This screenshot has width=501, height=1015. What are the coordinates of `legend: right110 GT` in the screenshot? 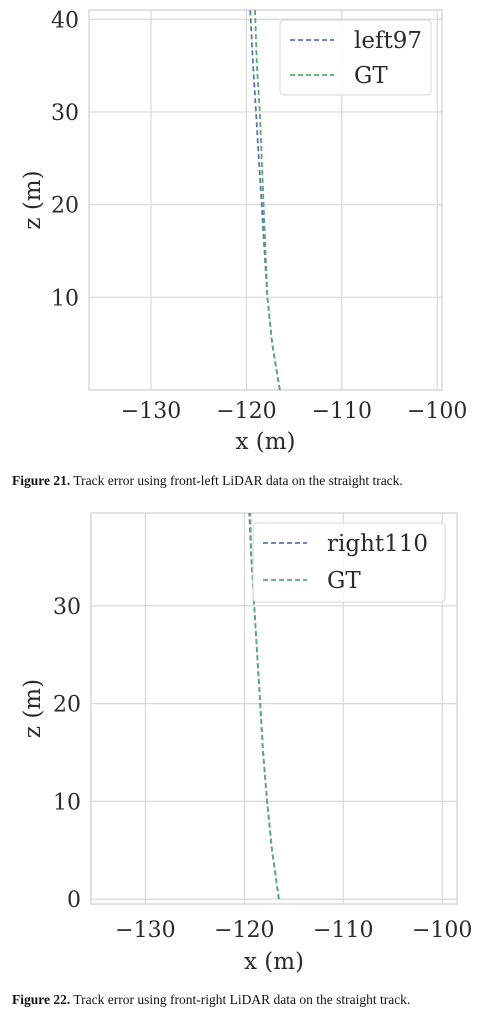 It's located at (349, 562).